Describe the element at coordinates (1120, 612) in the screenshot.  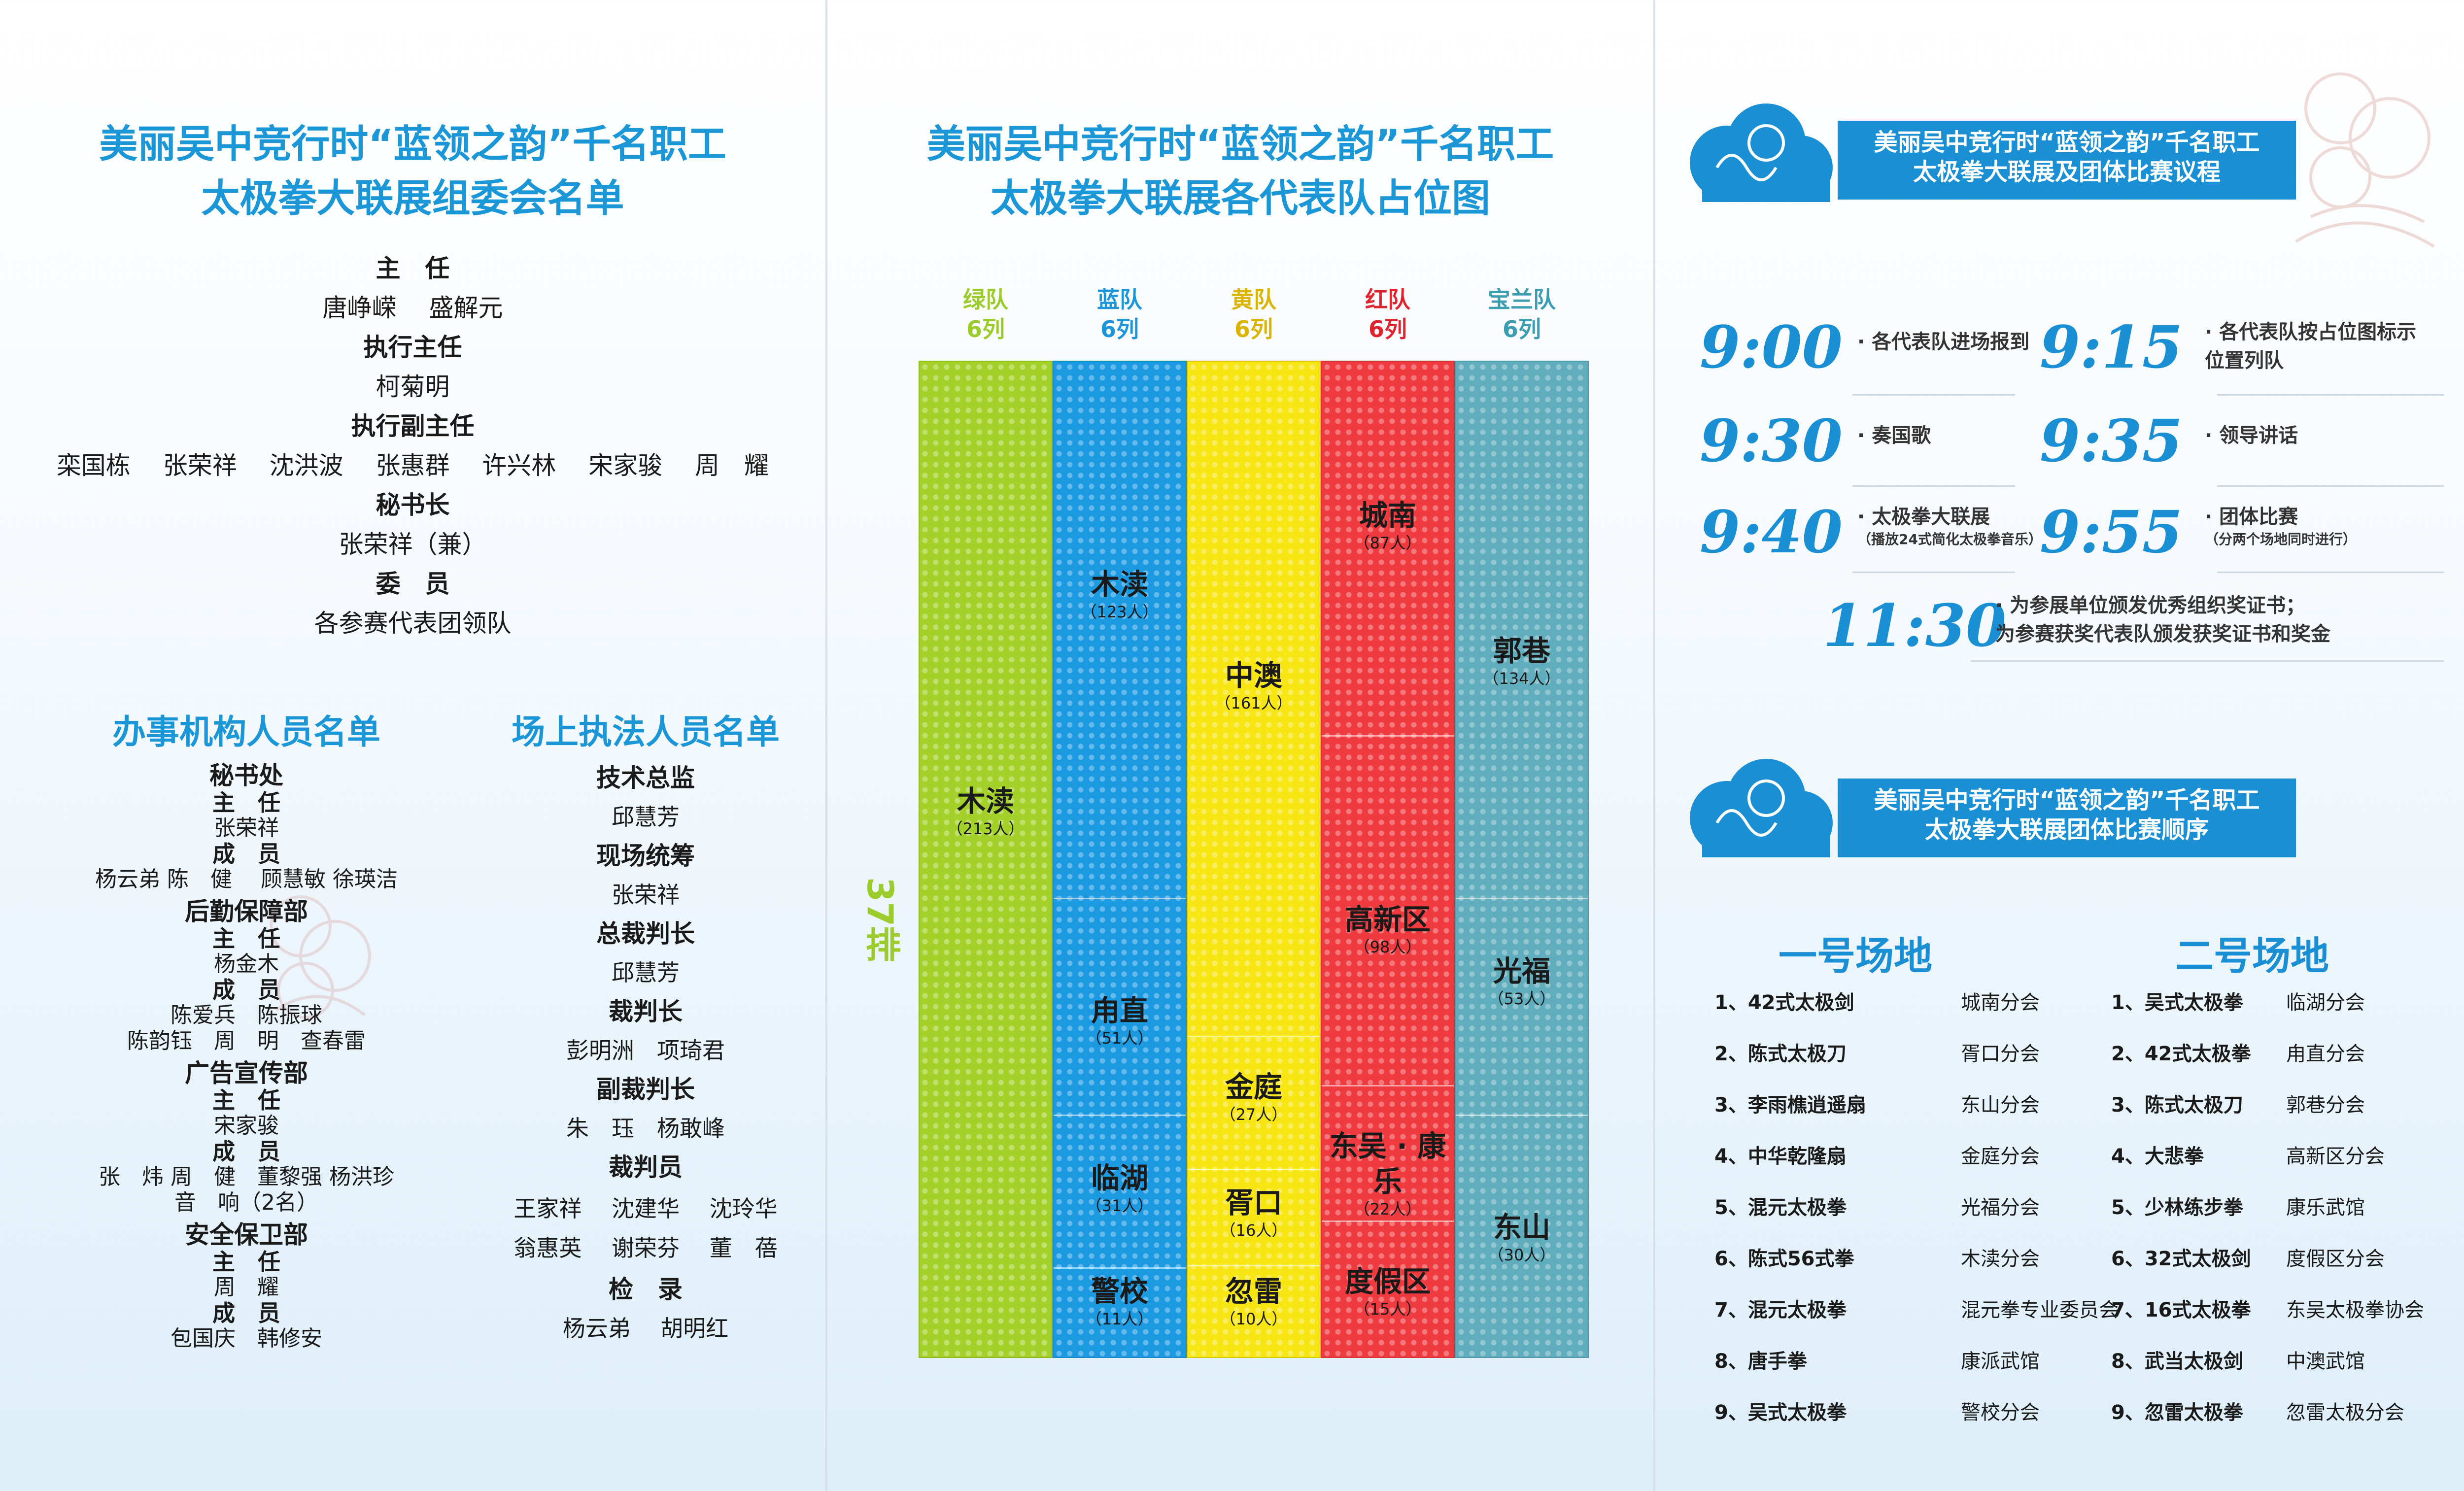
I see `zone-count: （123人）` at that location.